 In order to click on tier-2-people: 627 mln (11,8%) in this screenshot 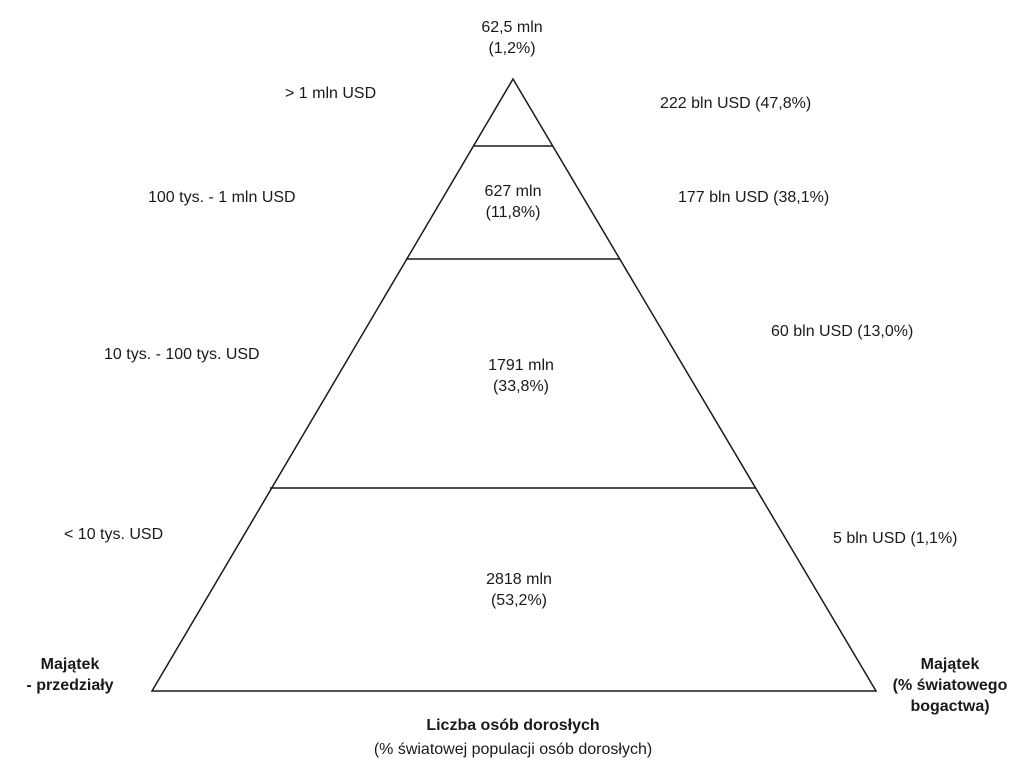, I will do `click(513, 202)`.